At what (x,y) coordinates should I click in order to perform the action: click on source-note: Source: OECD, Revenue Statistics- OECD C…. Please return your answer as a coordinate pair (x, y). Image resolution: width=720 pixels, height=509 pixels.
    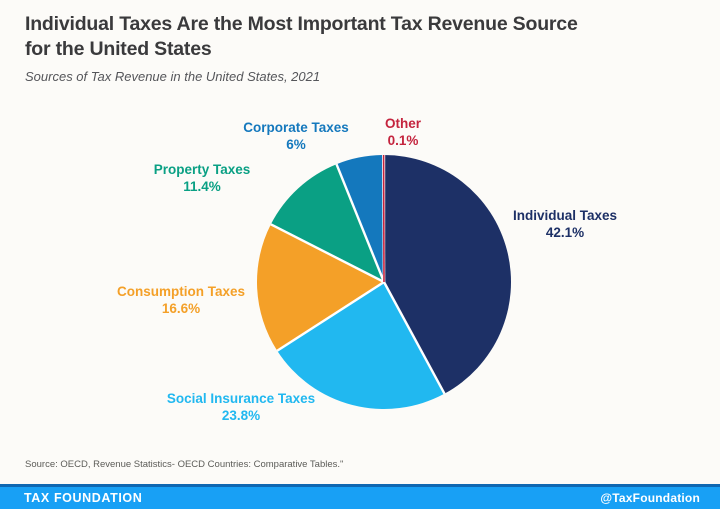
    Looking at the image, I should click on (184, 464).